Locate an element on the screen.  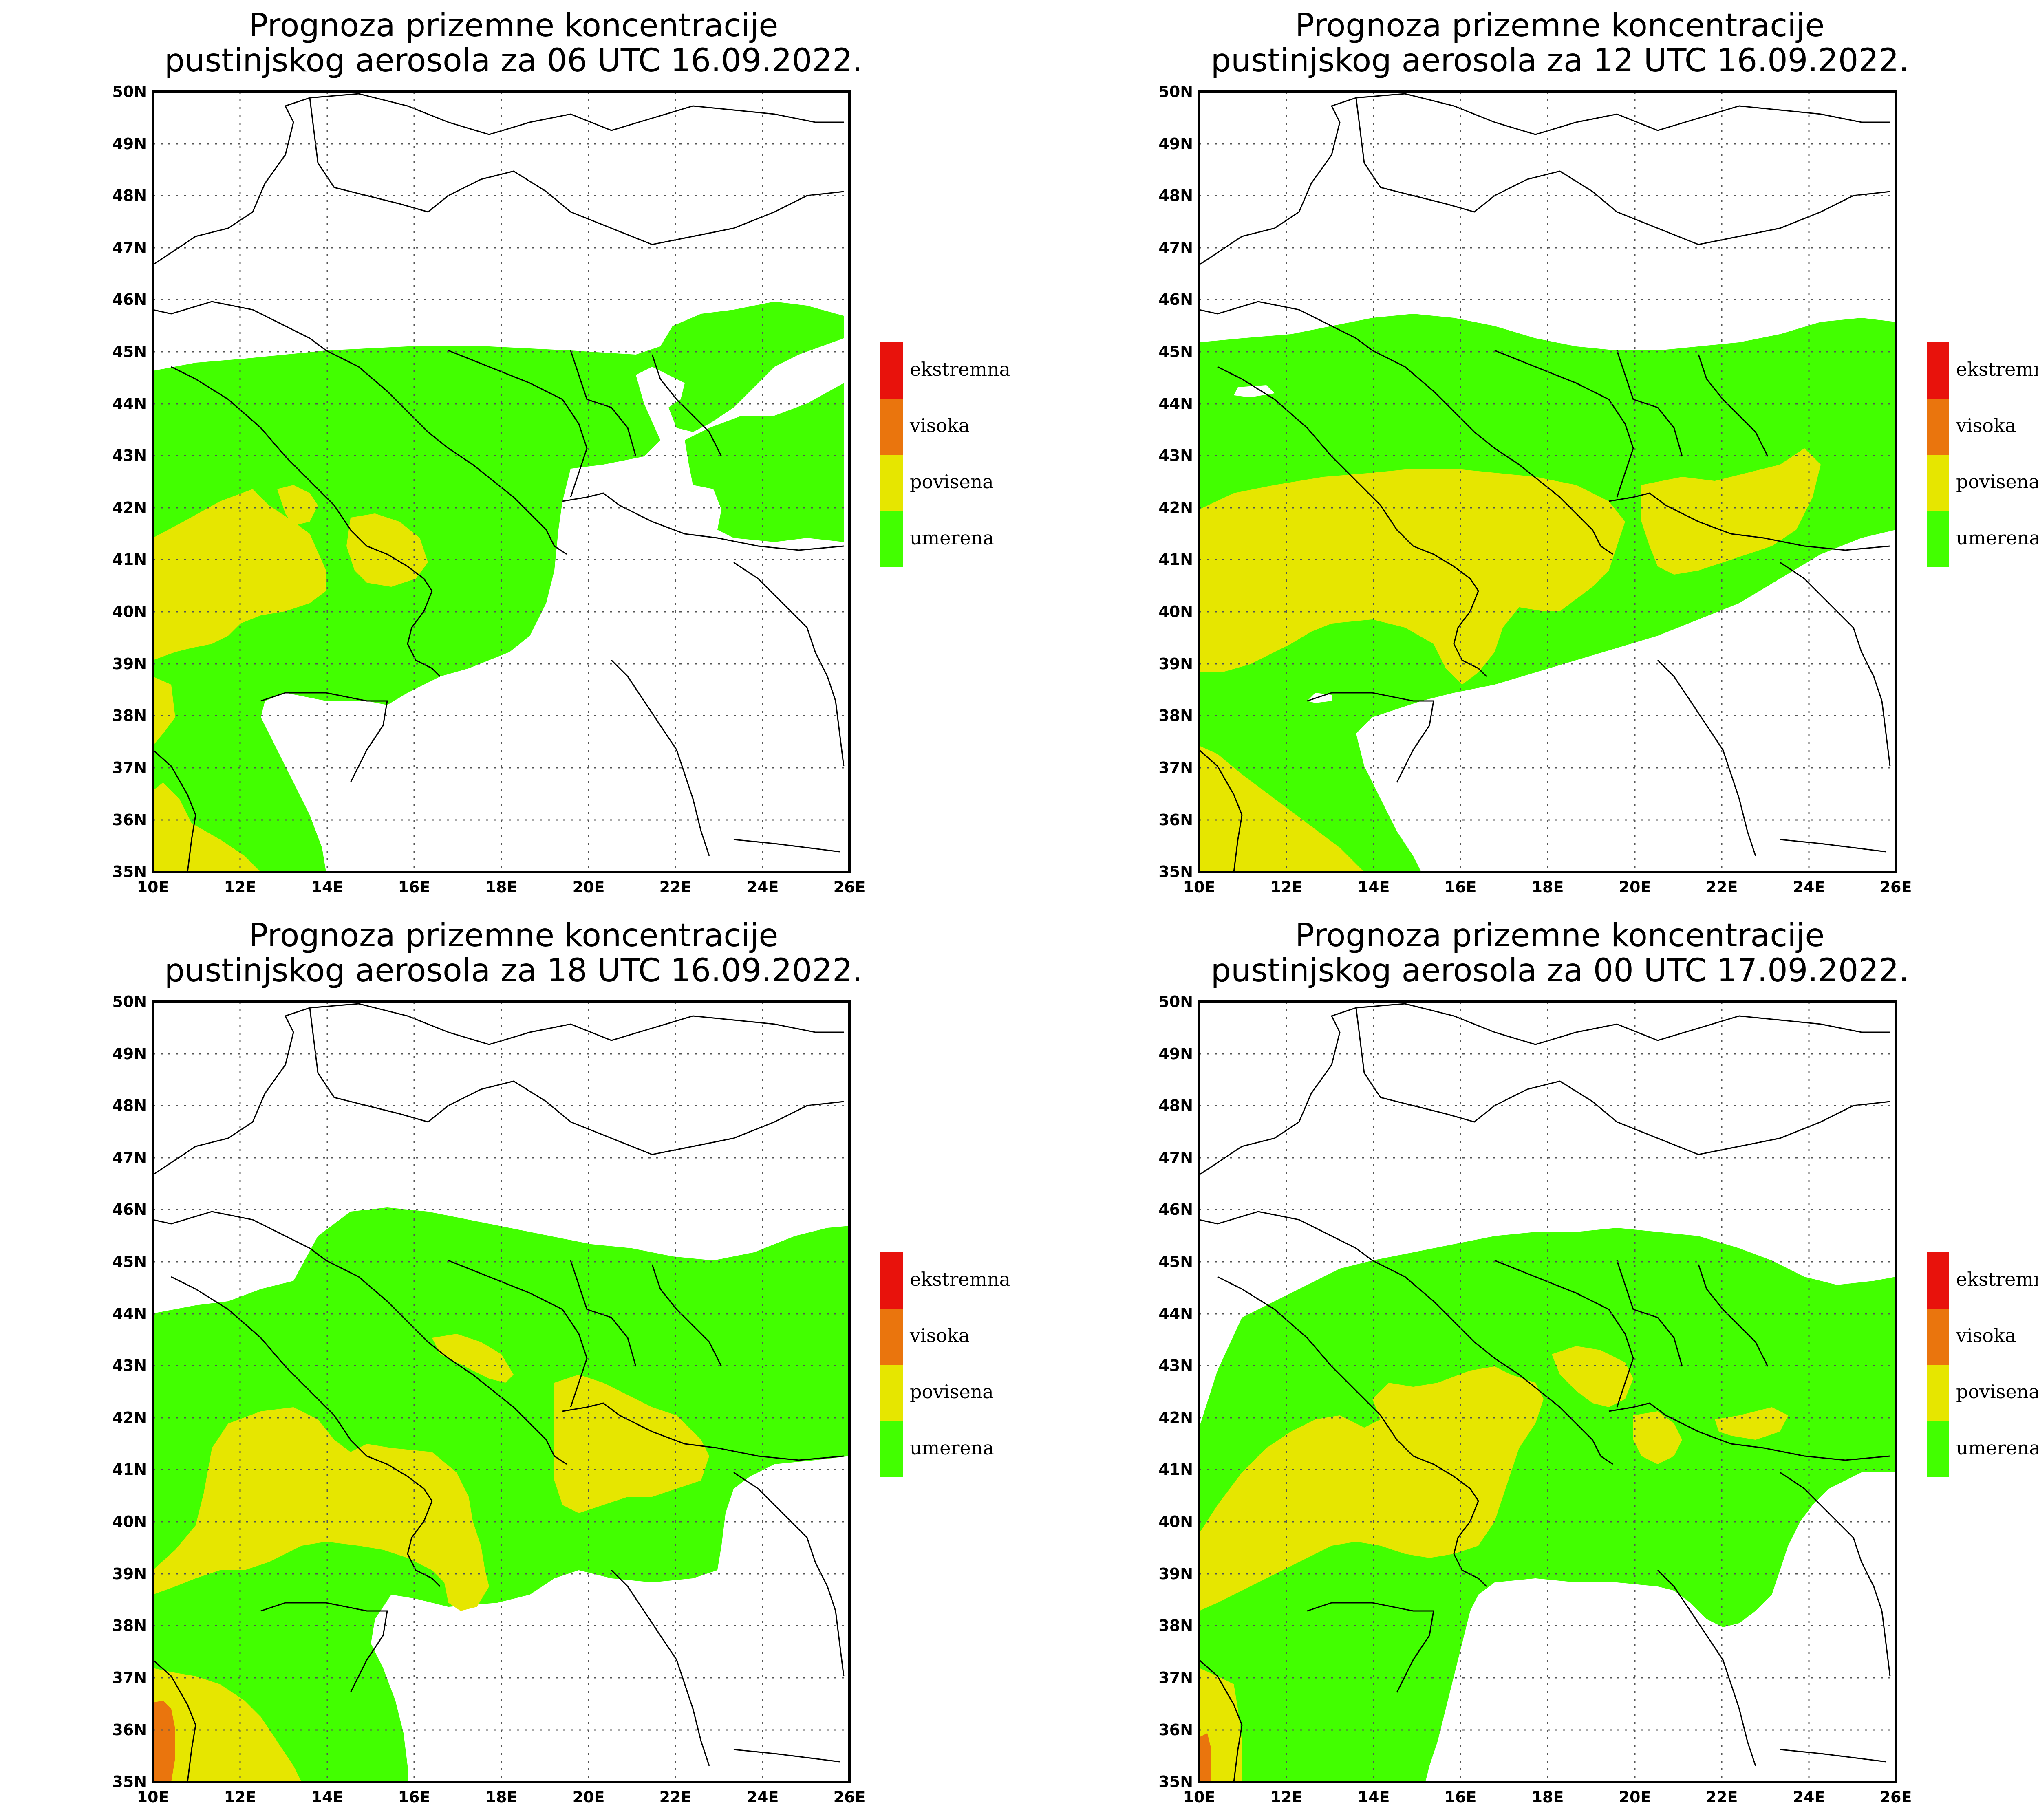
lon-label: 26E is located at coordinates (850, 887).